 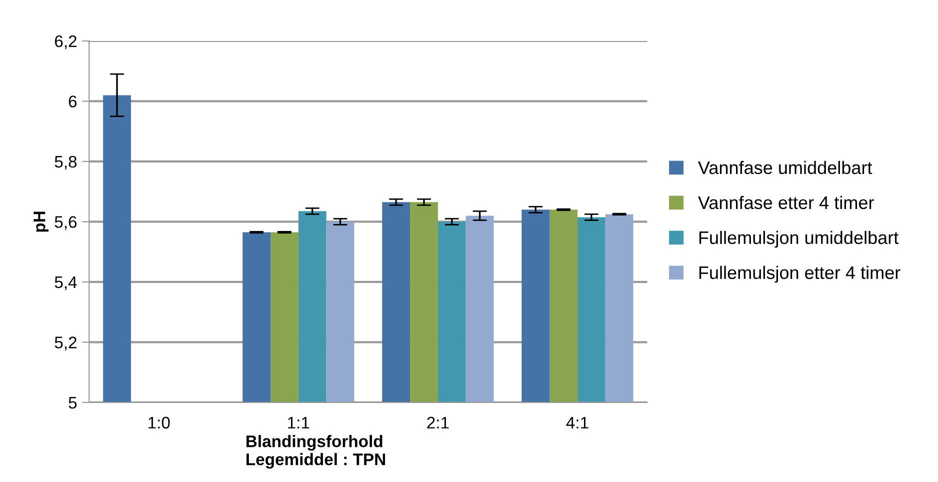 What do you see at coordinates (438, 422) in the screenshot?
I see `x-tick-label: 2:1` at bounding box center [438, 422].